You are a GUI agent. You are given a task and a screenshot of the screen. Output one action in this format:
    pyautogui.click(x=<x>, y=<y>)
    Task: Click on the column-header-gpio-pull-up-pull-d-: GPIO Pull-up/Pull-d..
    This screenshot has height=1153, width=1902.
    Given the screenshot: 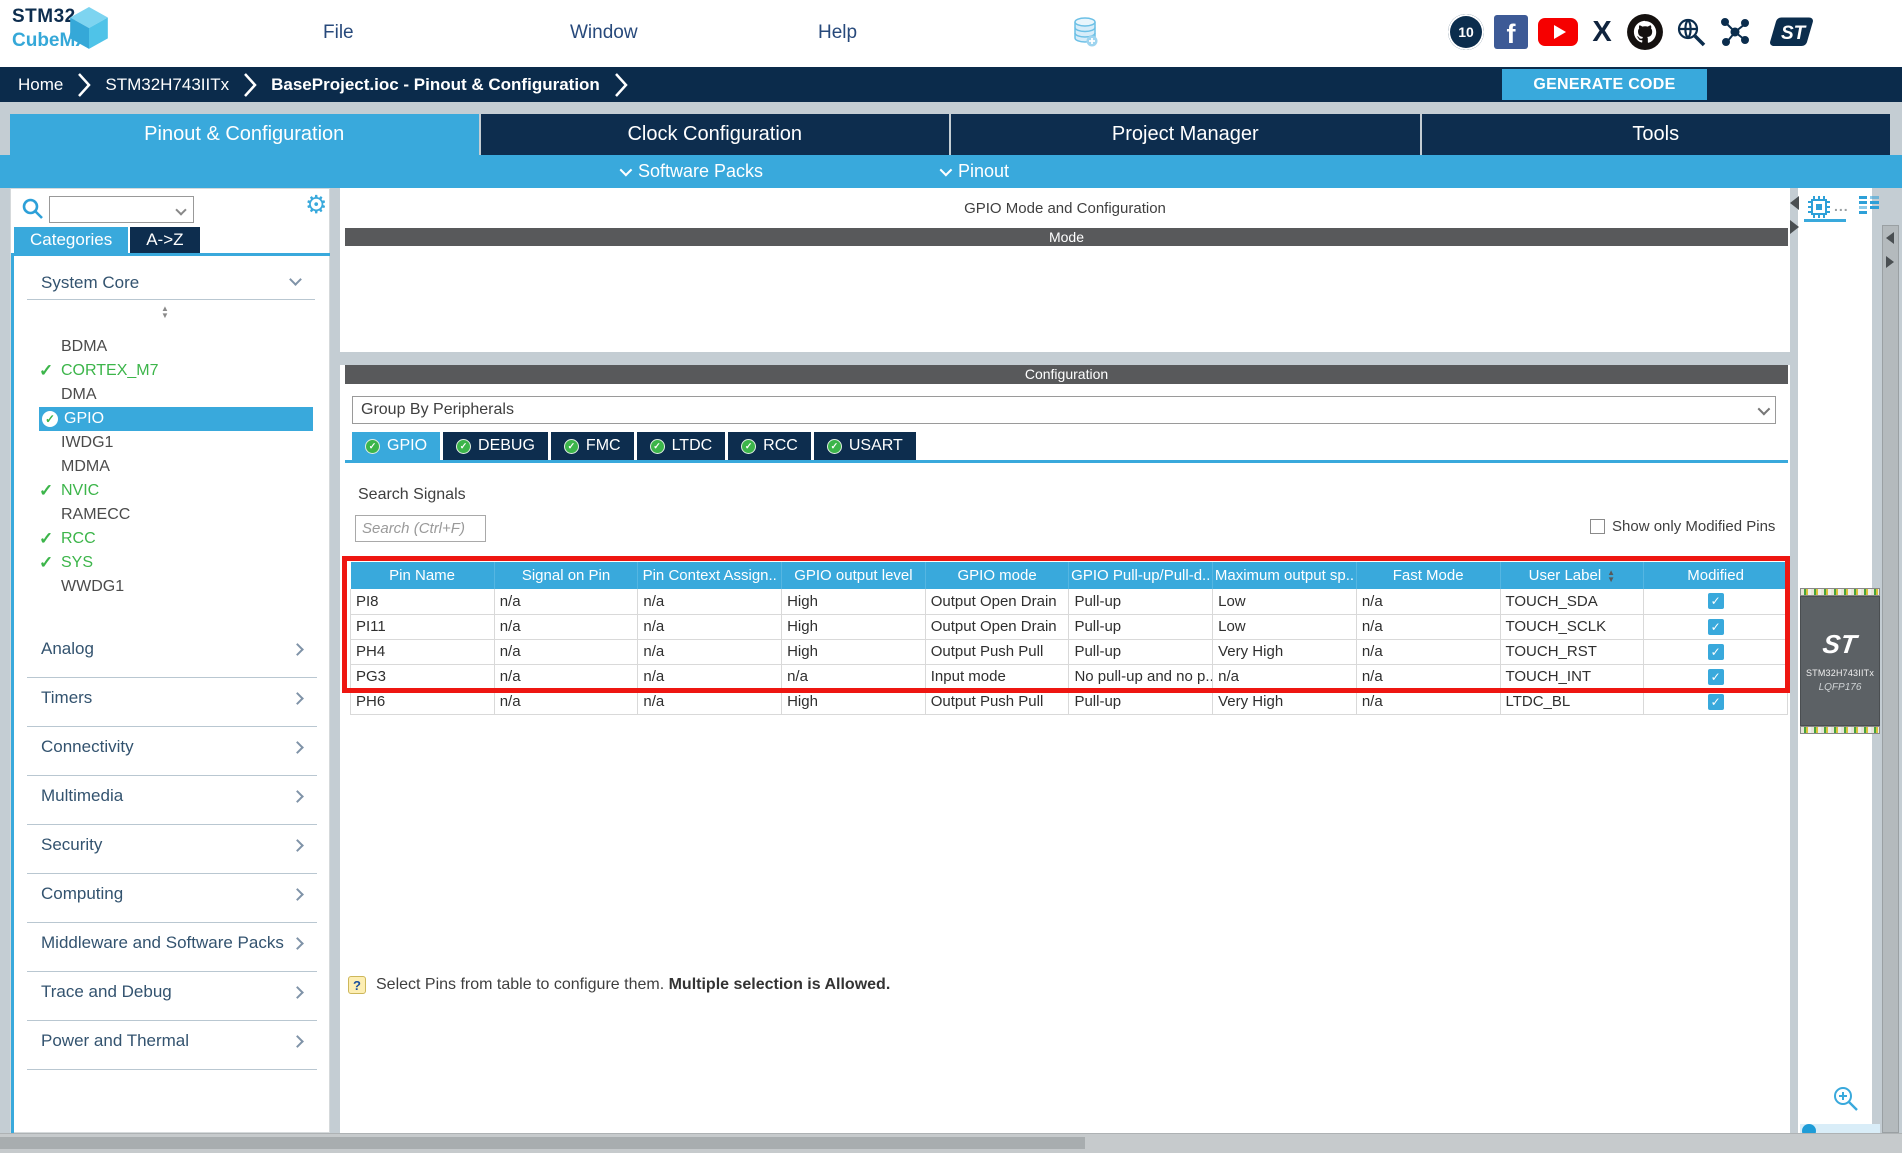 What is the action you would take?
    pyautogui.click(x=1141, y=575)
    